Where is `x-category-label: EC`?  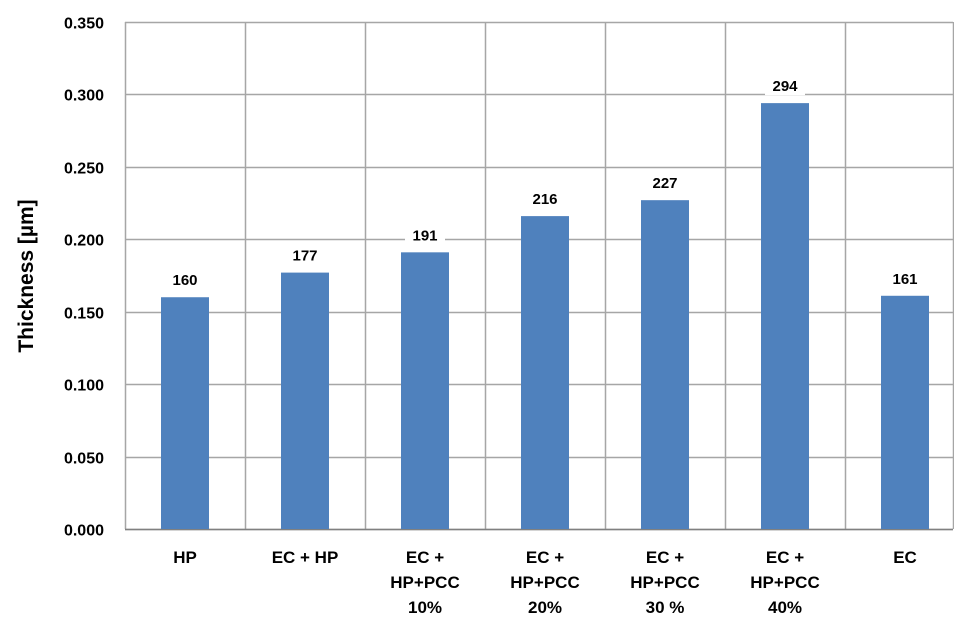
x-category-label: EC is located at coordinates (905, 557).